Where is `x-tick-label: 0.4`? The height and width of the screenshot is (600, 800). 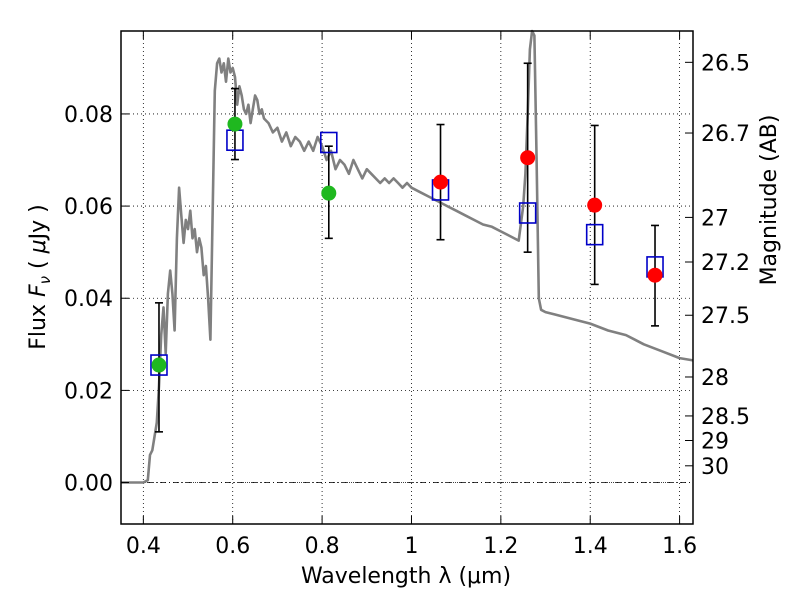 x-tick-label: 0.4 is located at coordinates (143, 546).